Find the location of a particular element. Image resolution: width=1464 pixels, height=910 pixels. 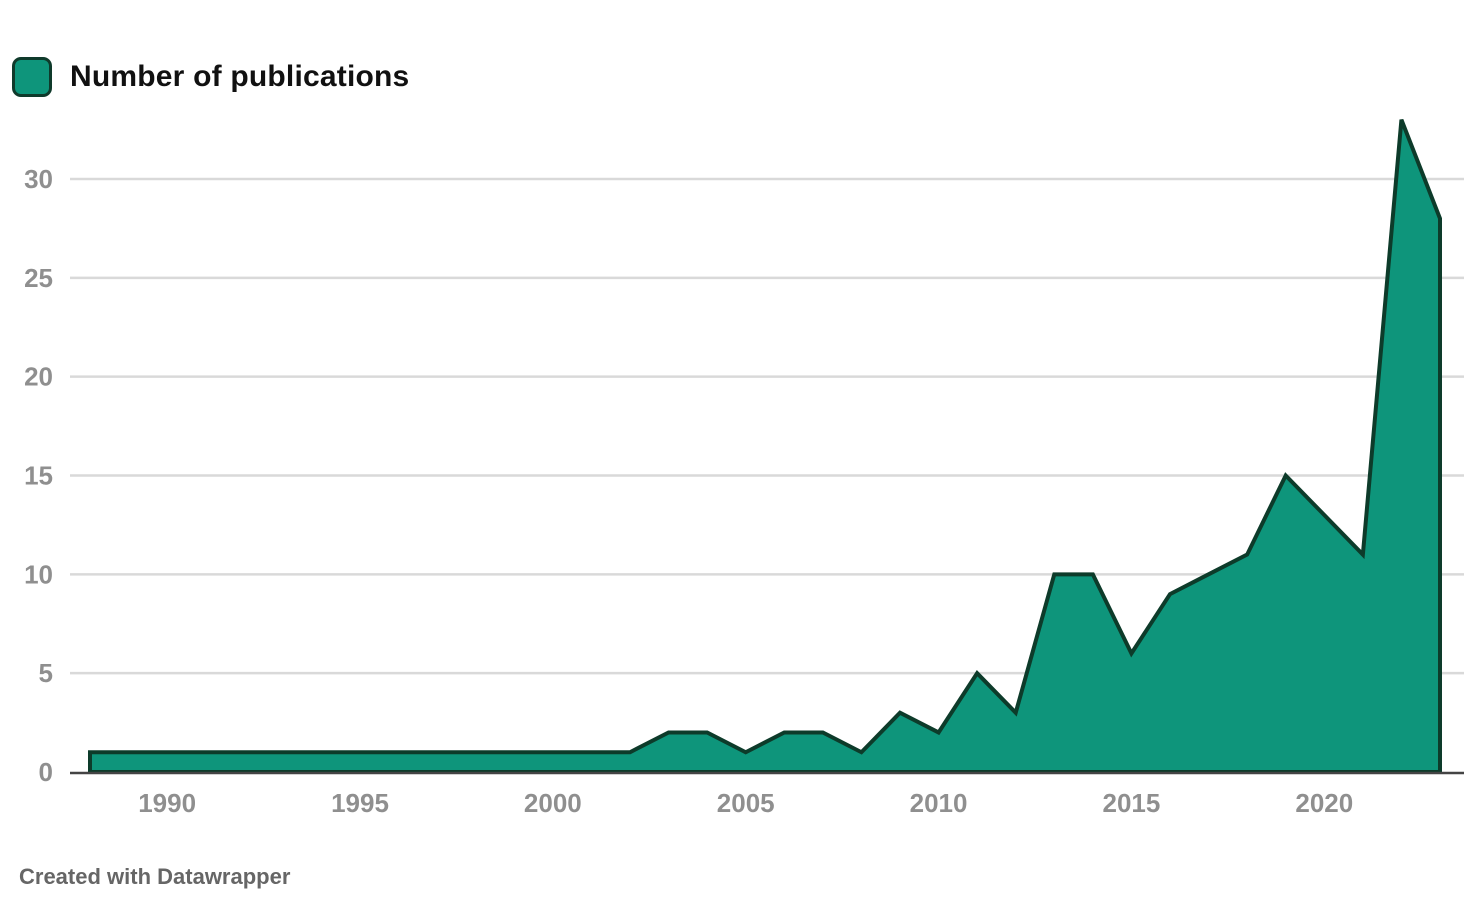

footer-credit: Created with Datawrapper is located at coordinates (155, 876).